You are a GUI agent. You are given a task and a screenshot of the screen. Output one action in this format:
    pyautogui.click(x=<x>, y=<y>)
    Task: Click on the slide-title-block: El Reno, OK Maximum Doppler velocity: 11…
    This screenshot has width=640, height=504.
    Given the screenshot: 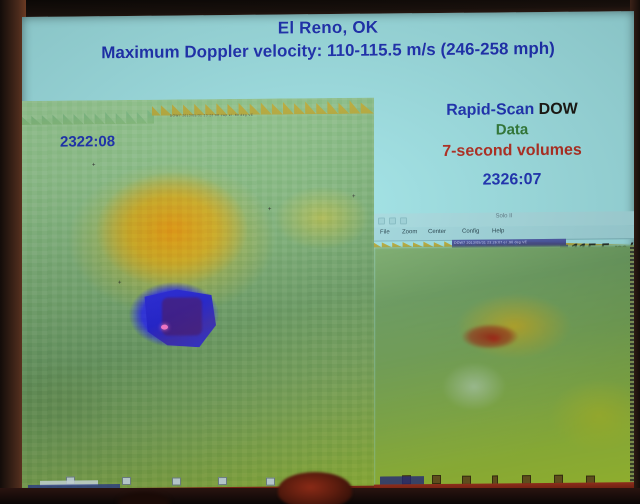 What is the action you would take?
    pyautogui.click(x=328, y=39)
    